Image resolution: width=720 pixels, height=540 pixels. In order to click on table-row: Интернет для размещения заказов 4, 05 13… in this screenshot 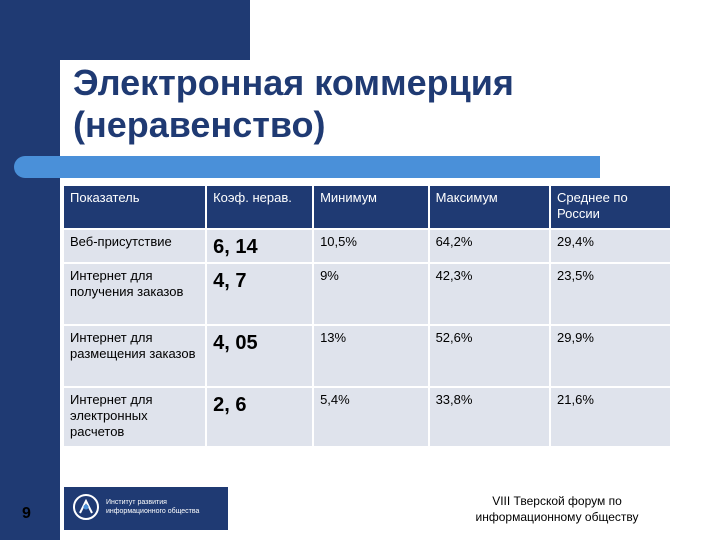, I will do `click(368, 357)`.